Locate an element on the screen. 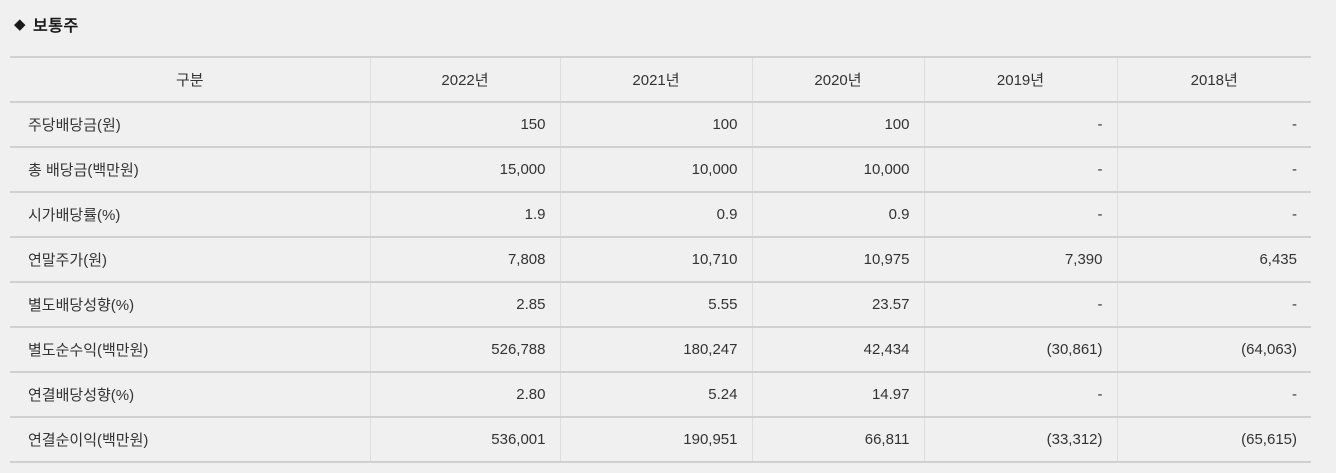 Image resolution: width=1336 pixels, height=473 pixels. table-row: 연결배당성향(%) 2.80 5.24 14.97- - is located at coordinates (660, 394).